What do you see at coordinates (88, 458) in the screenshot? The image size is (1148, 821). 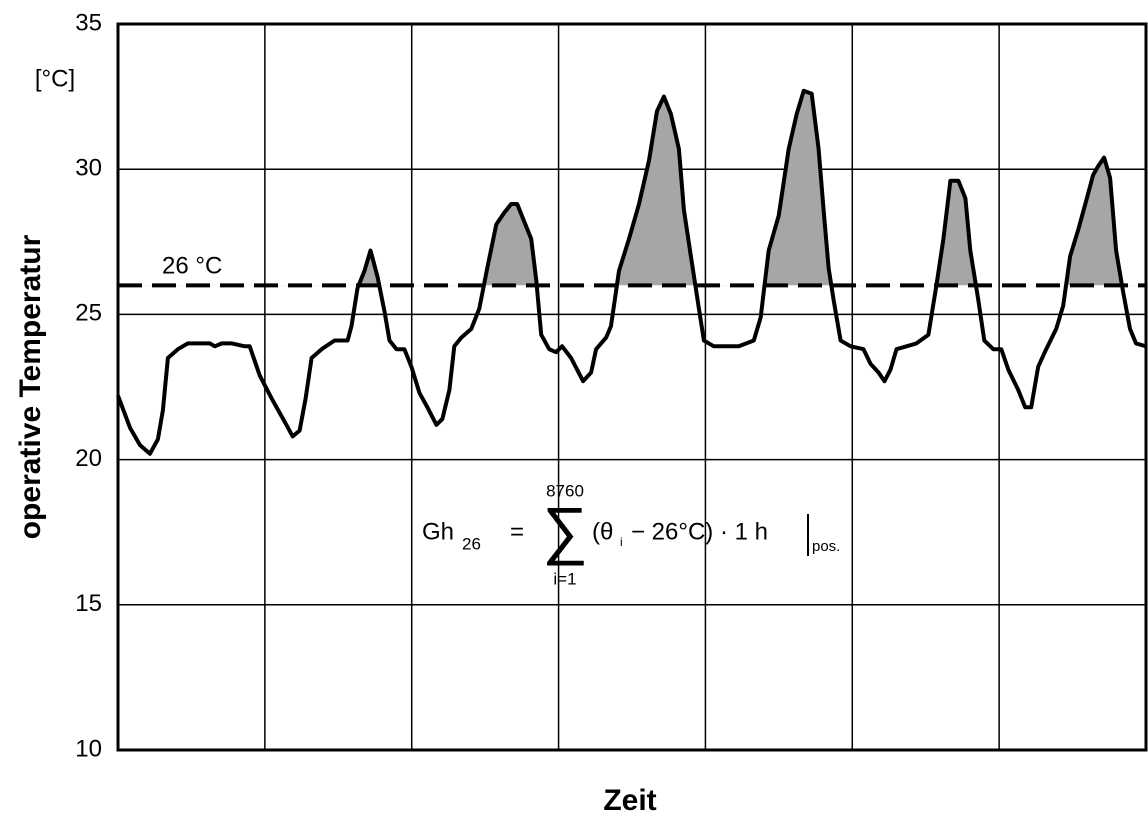 I see `y-tick-label: 20` at bounding box center [88, 458].